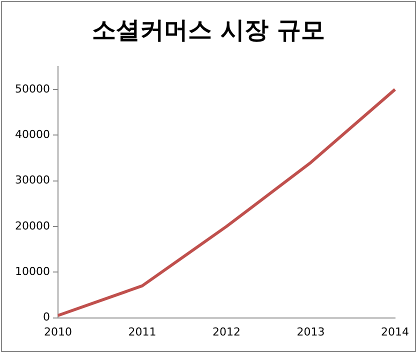  Describe the element at coordinates (32, 180) in the screenshot. I see `y-tick-label: 30000` at that location.